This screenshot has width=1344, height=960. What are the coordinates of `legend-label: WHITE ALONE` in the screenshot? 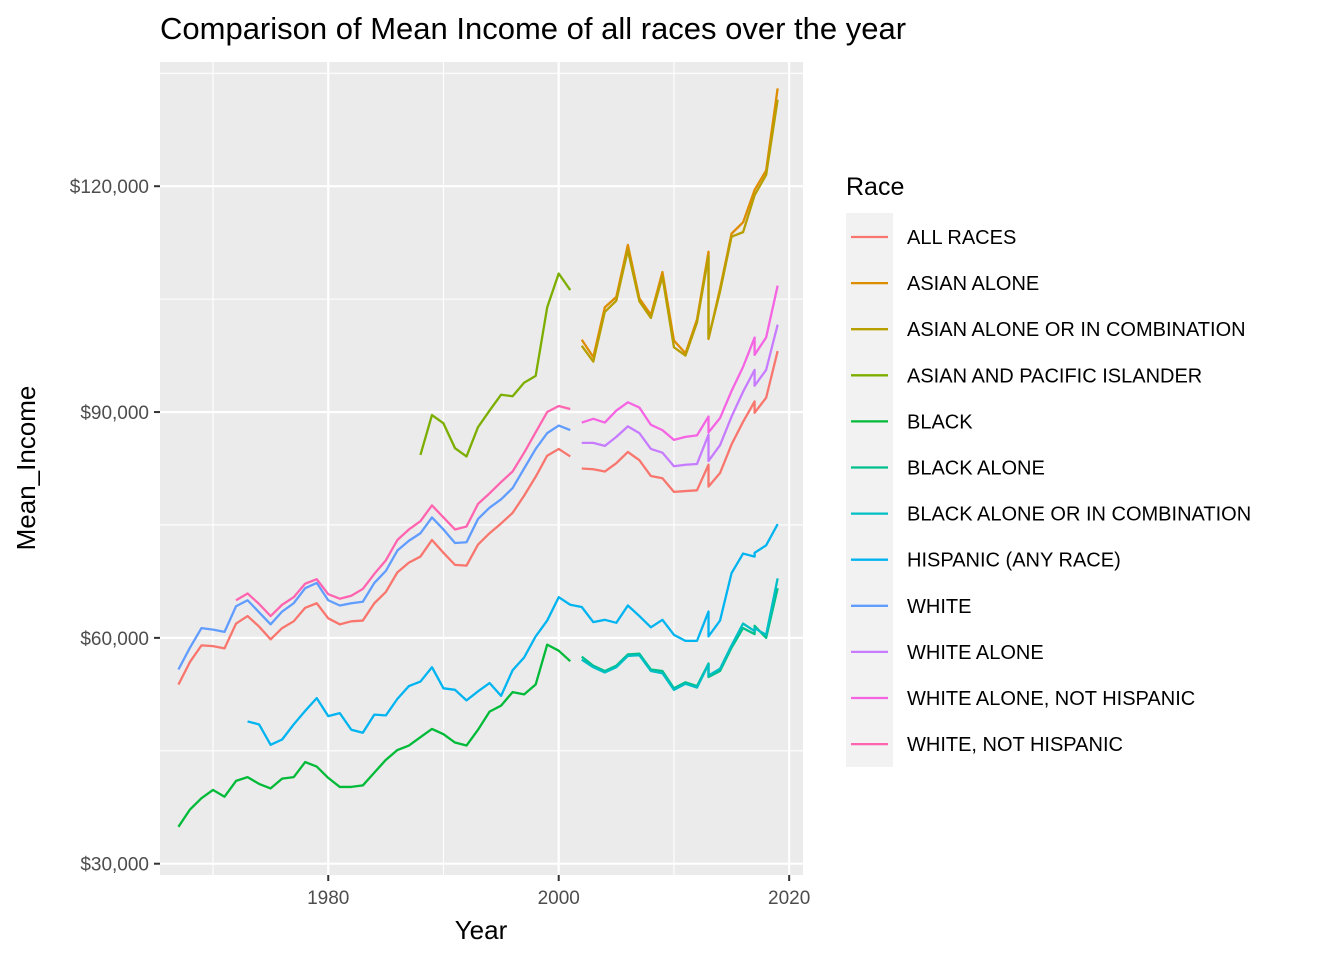 It's located at (975, 653).